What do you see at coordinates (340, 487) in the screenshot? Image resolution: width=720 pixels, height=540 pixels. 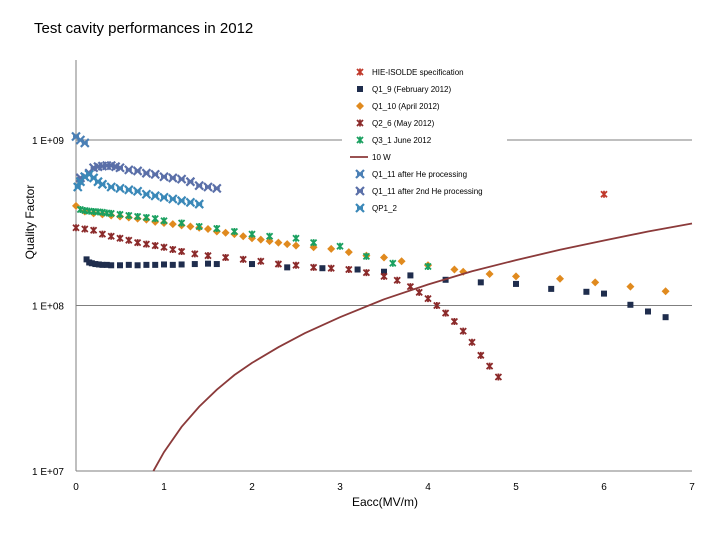 I see `x-tick-label: 3` at bounding box center [340, 487].